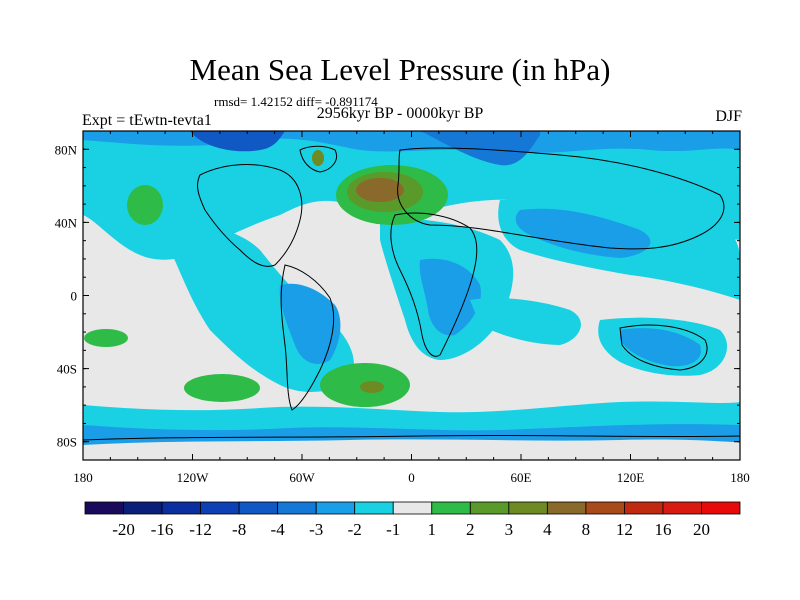 The image size is (800, 600). What do you see at coordinates (147, 120) in the screenshot?
I see `experiment-label: Expt = tEwtn-tevta1` at bounding box center [147, 120].